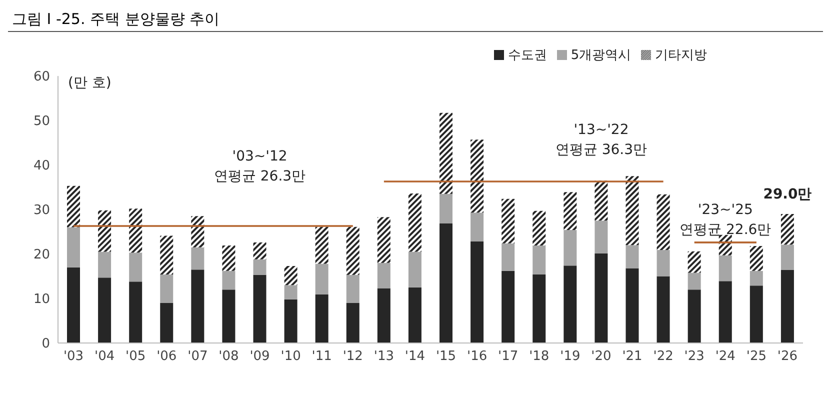  What do you see at coordinates (136, 356) in the screenshot?
I see `x-tick-label: '05` at bounding box center [136, 356].